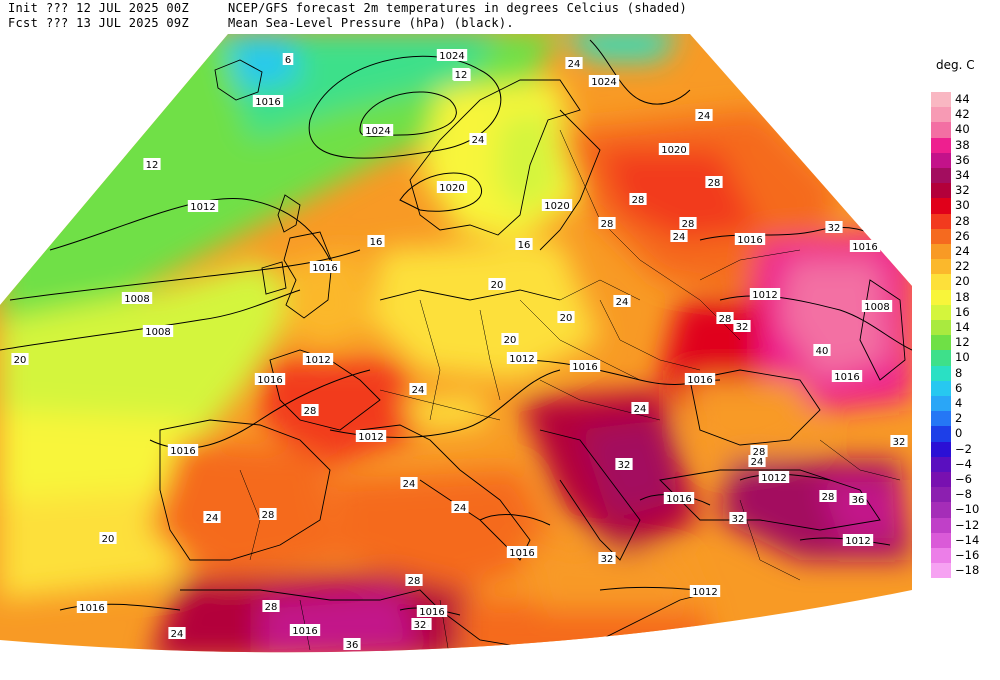  I want to click on temperature-label: 40, so click(822, 350).